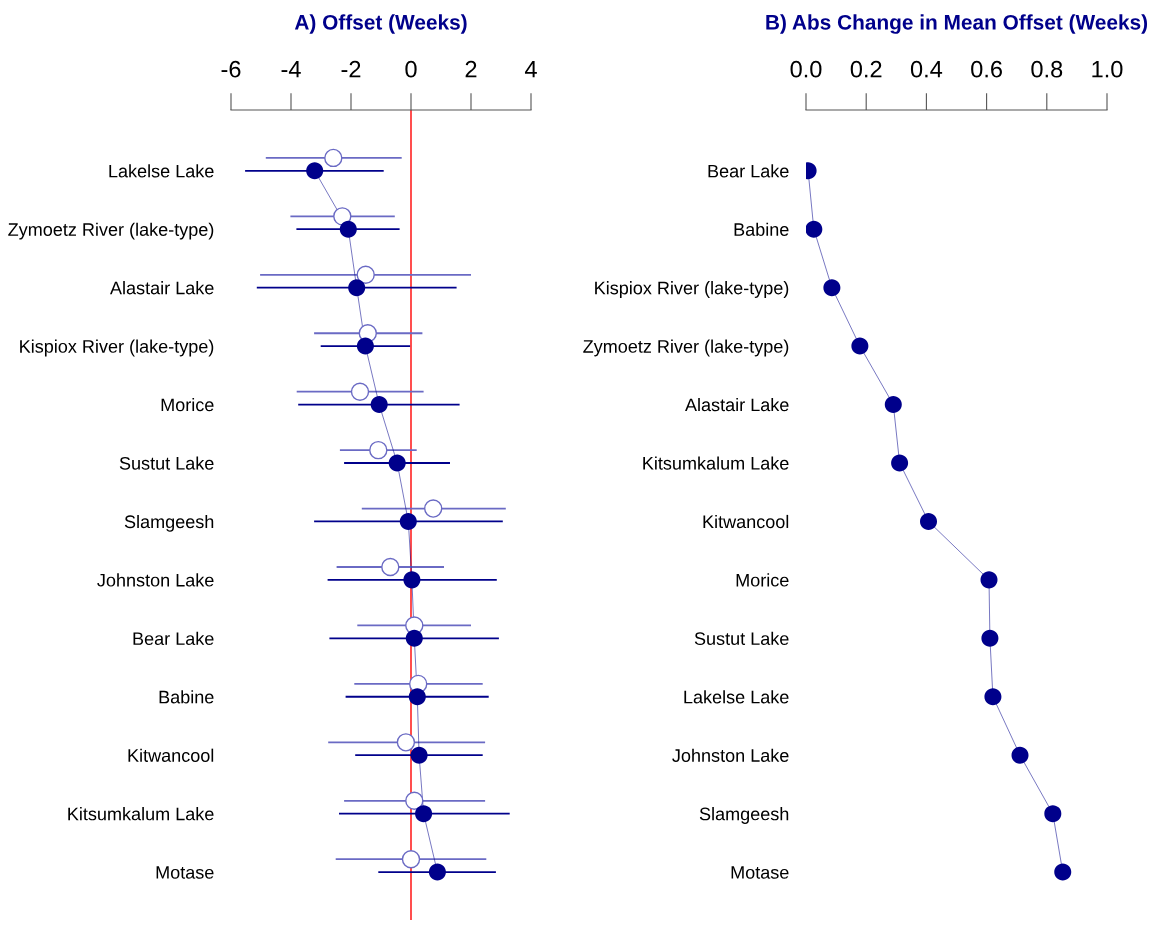 The width and height of the screenshot is (1156, 931). What do you see at coordinates (957, 24) in the screenshot?
I see `chart-title: B) Abs Change in Mean Offset (Weeks)` at bounding box center [957, 24].